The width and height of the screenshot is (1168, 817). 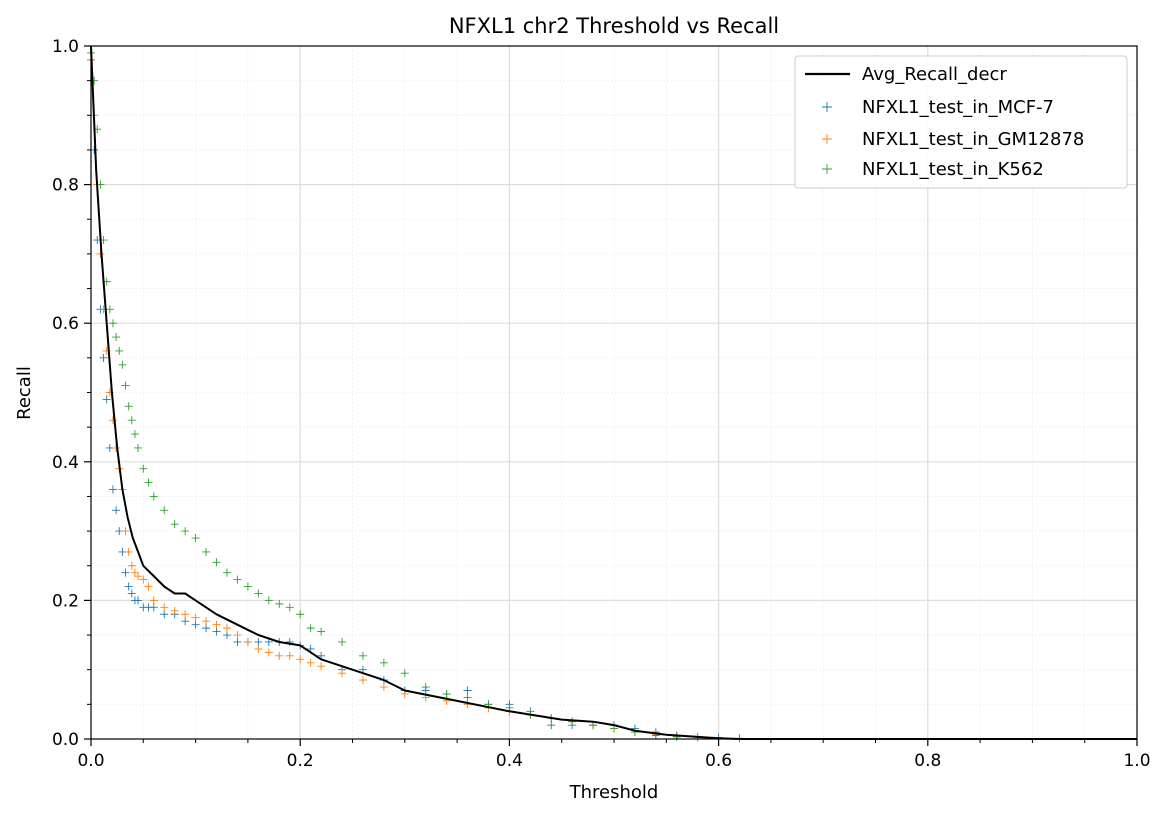 I want to click on legend-label-gm12878: NFXL1_test_in_GM12878, so click(x=973, y=139).